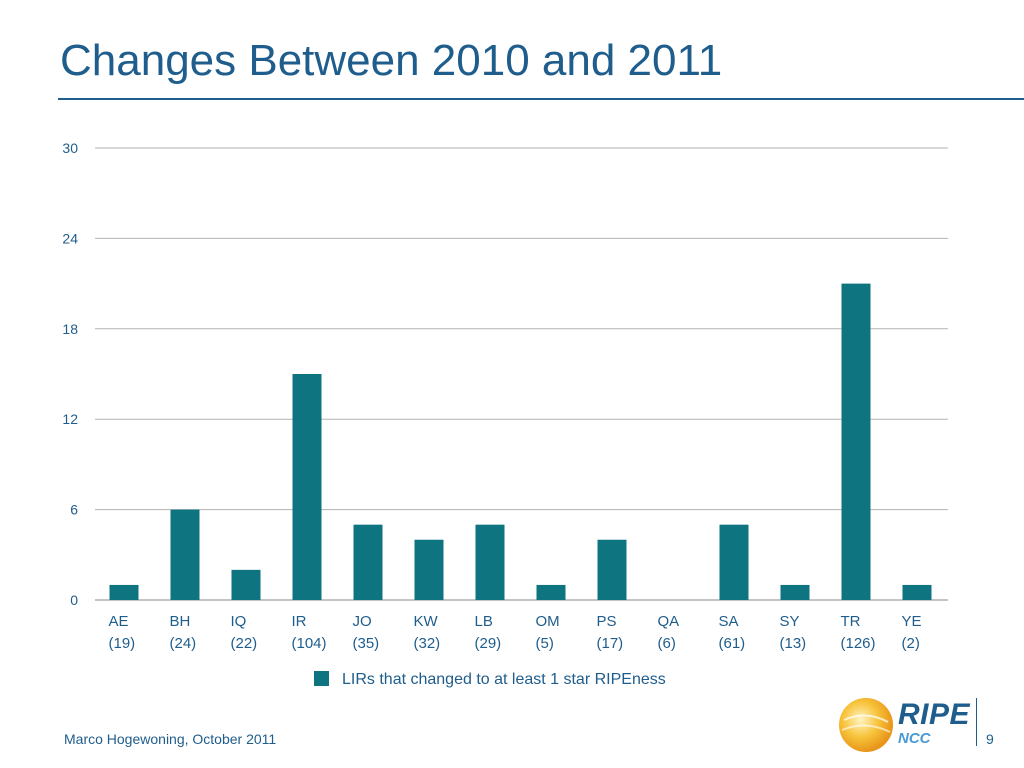 This screenshot has height=768, width=1024. What do you see at coordinates (122, 643) in the screenshot?
I see `x-category-count: (19)` at bounding box center [122, 643].